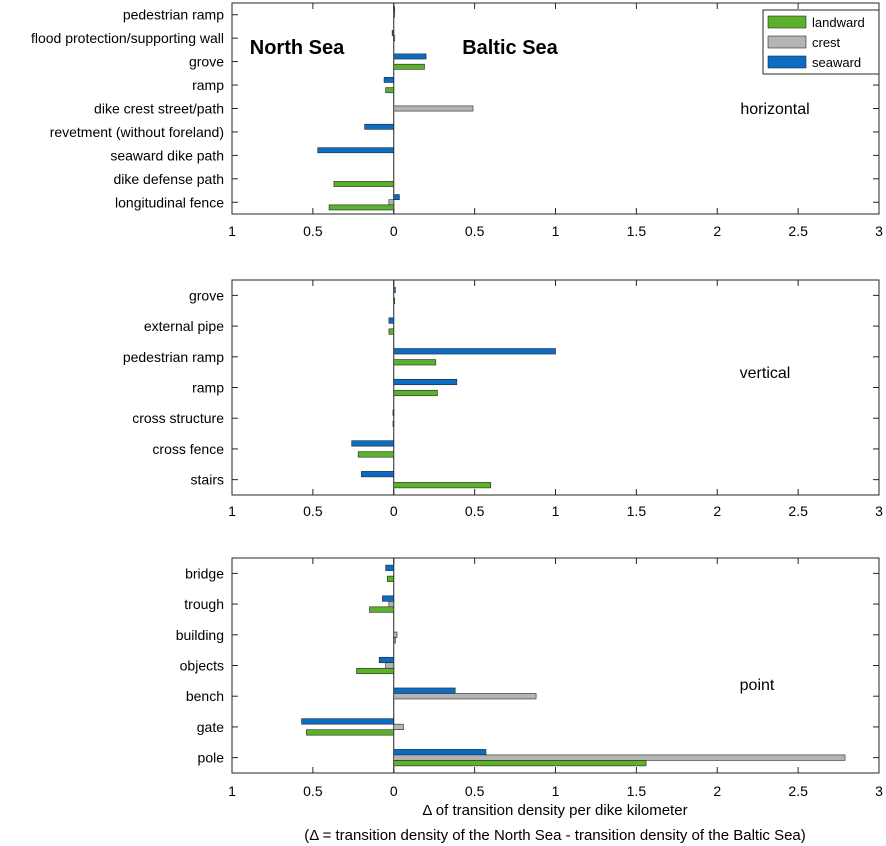 This screenshot has height=846, width=886. I want to click on category-label: objects, so click(202, 666).